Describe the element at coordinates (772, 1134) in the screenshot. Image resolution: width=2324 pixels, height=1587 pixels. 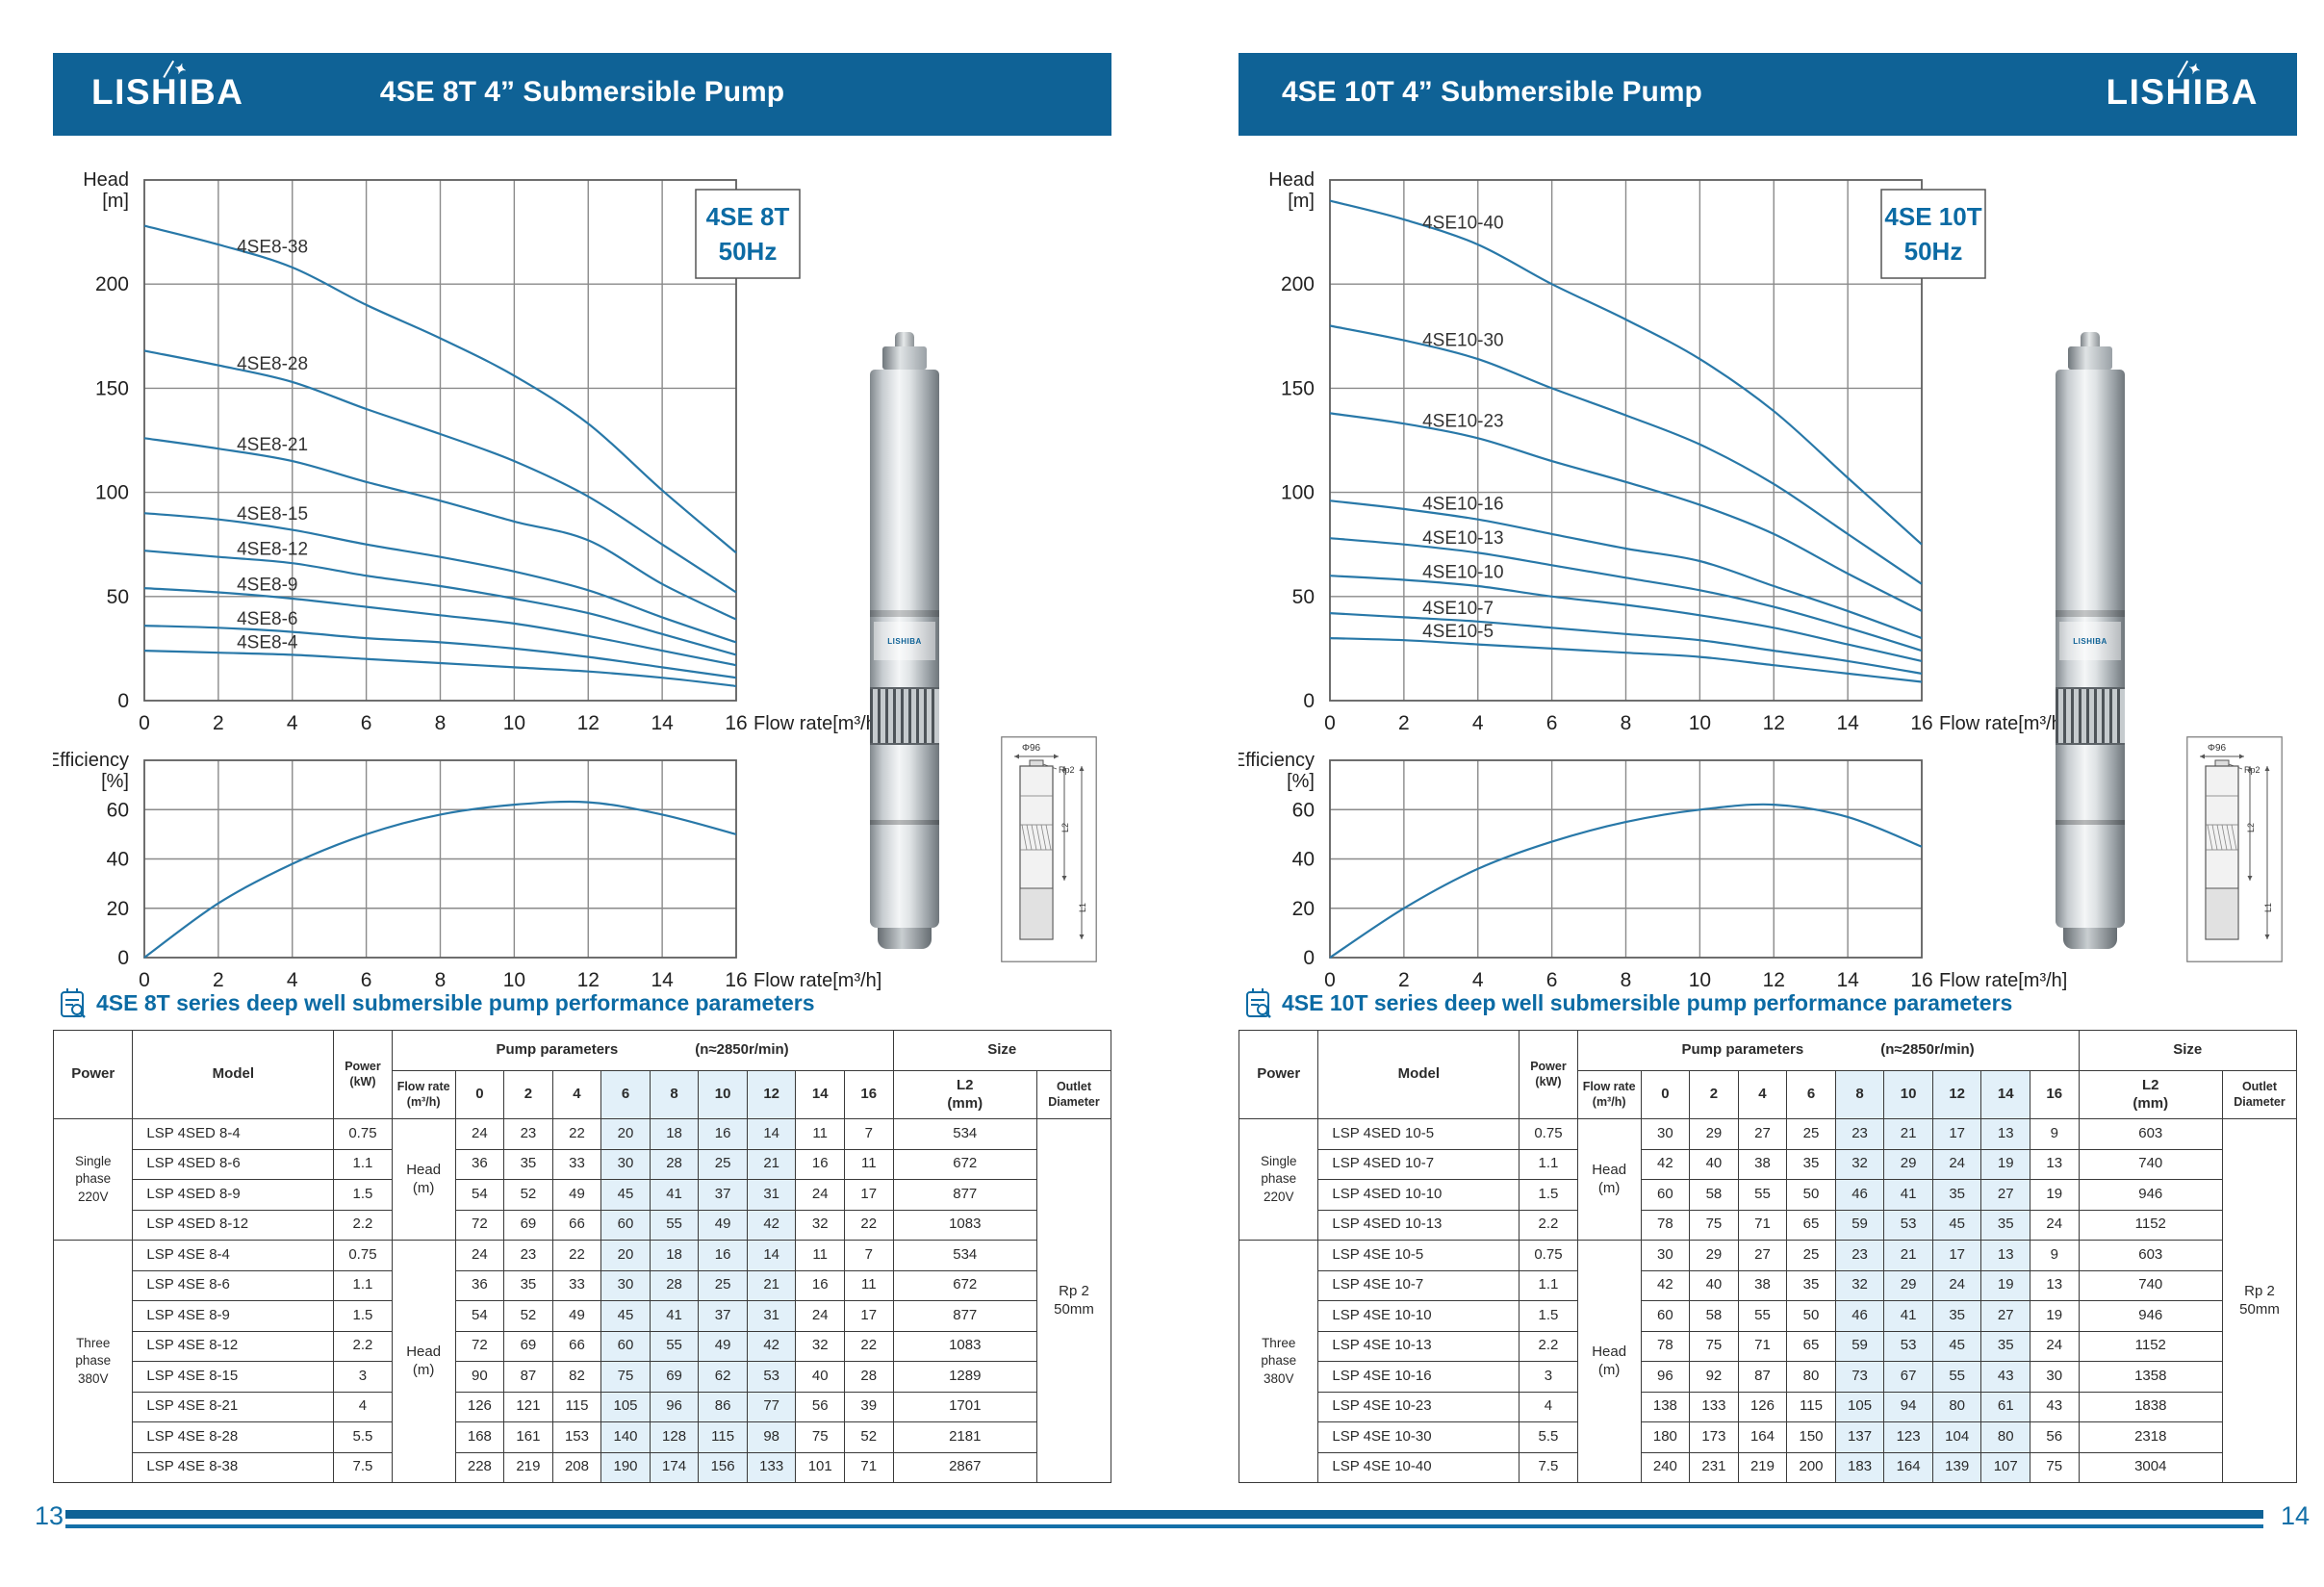
I see `head-value-cell: 14` at that location.